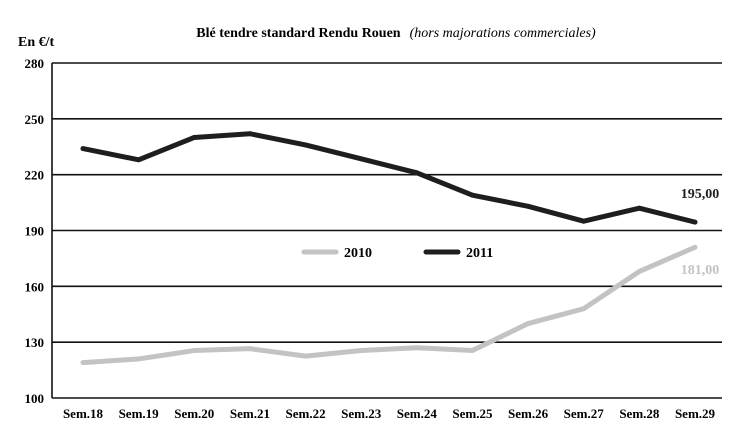  Describe the element at coordinates (700, 194) in the screenshot. I see `end-value-label-2011: 195,00` at that location.